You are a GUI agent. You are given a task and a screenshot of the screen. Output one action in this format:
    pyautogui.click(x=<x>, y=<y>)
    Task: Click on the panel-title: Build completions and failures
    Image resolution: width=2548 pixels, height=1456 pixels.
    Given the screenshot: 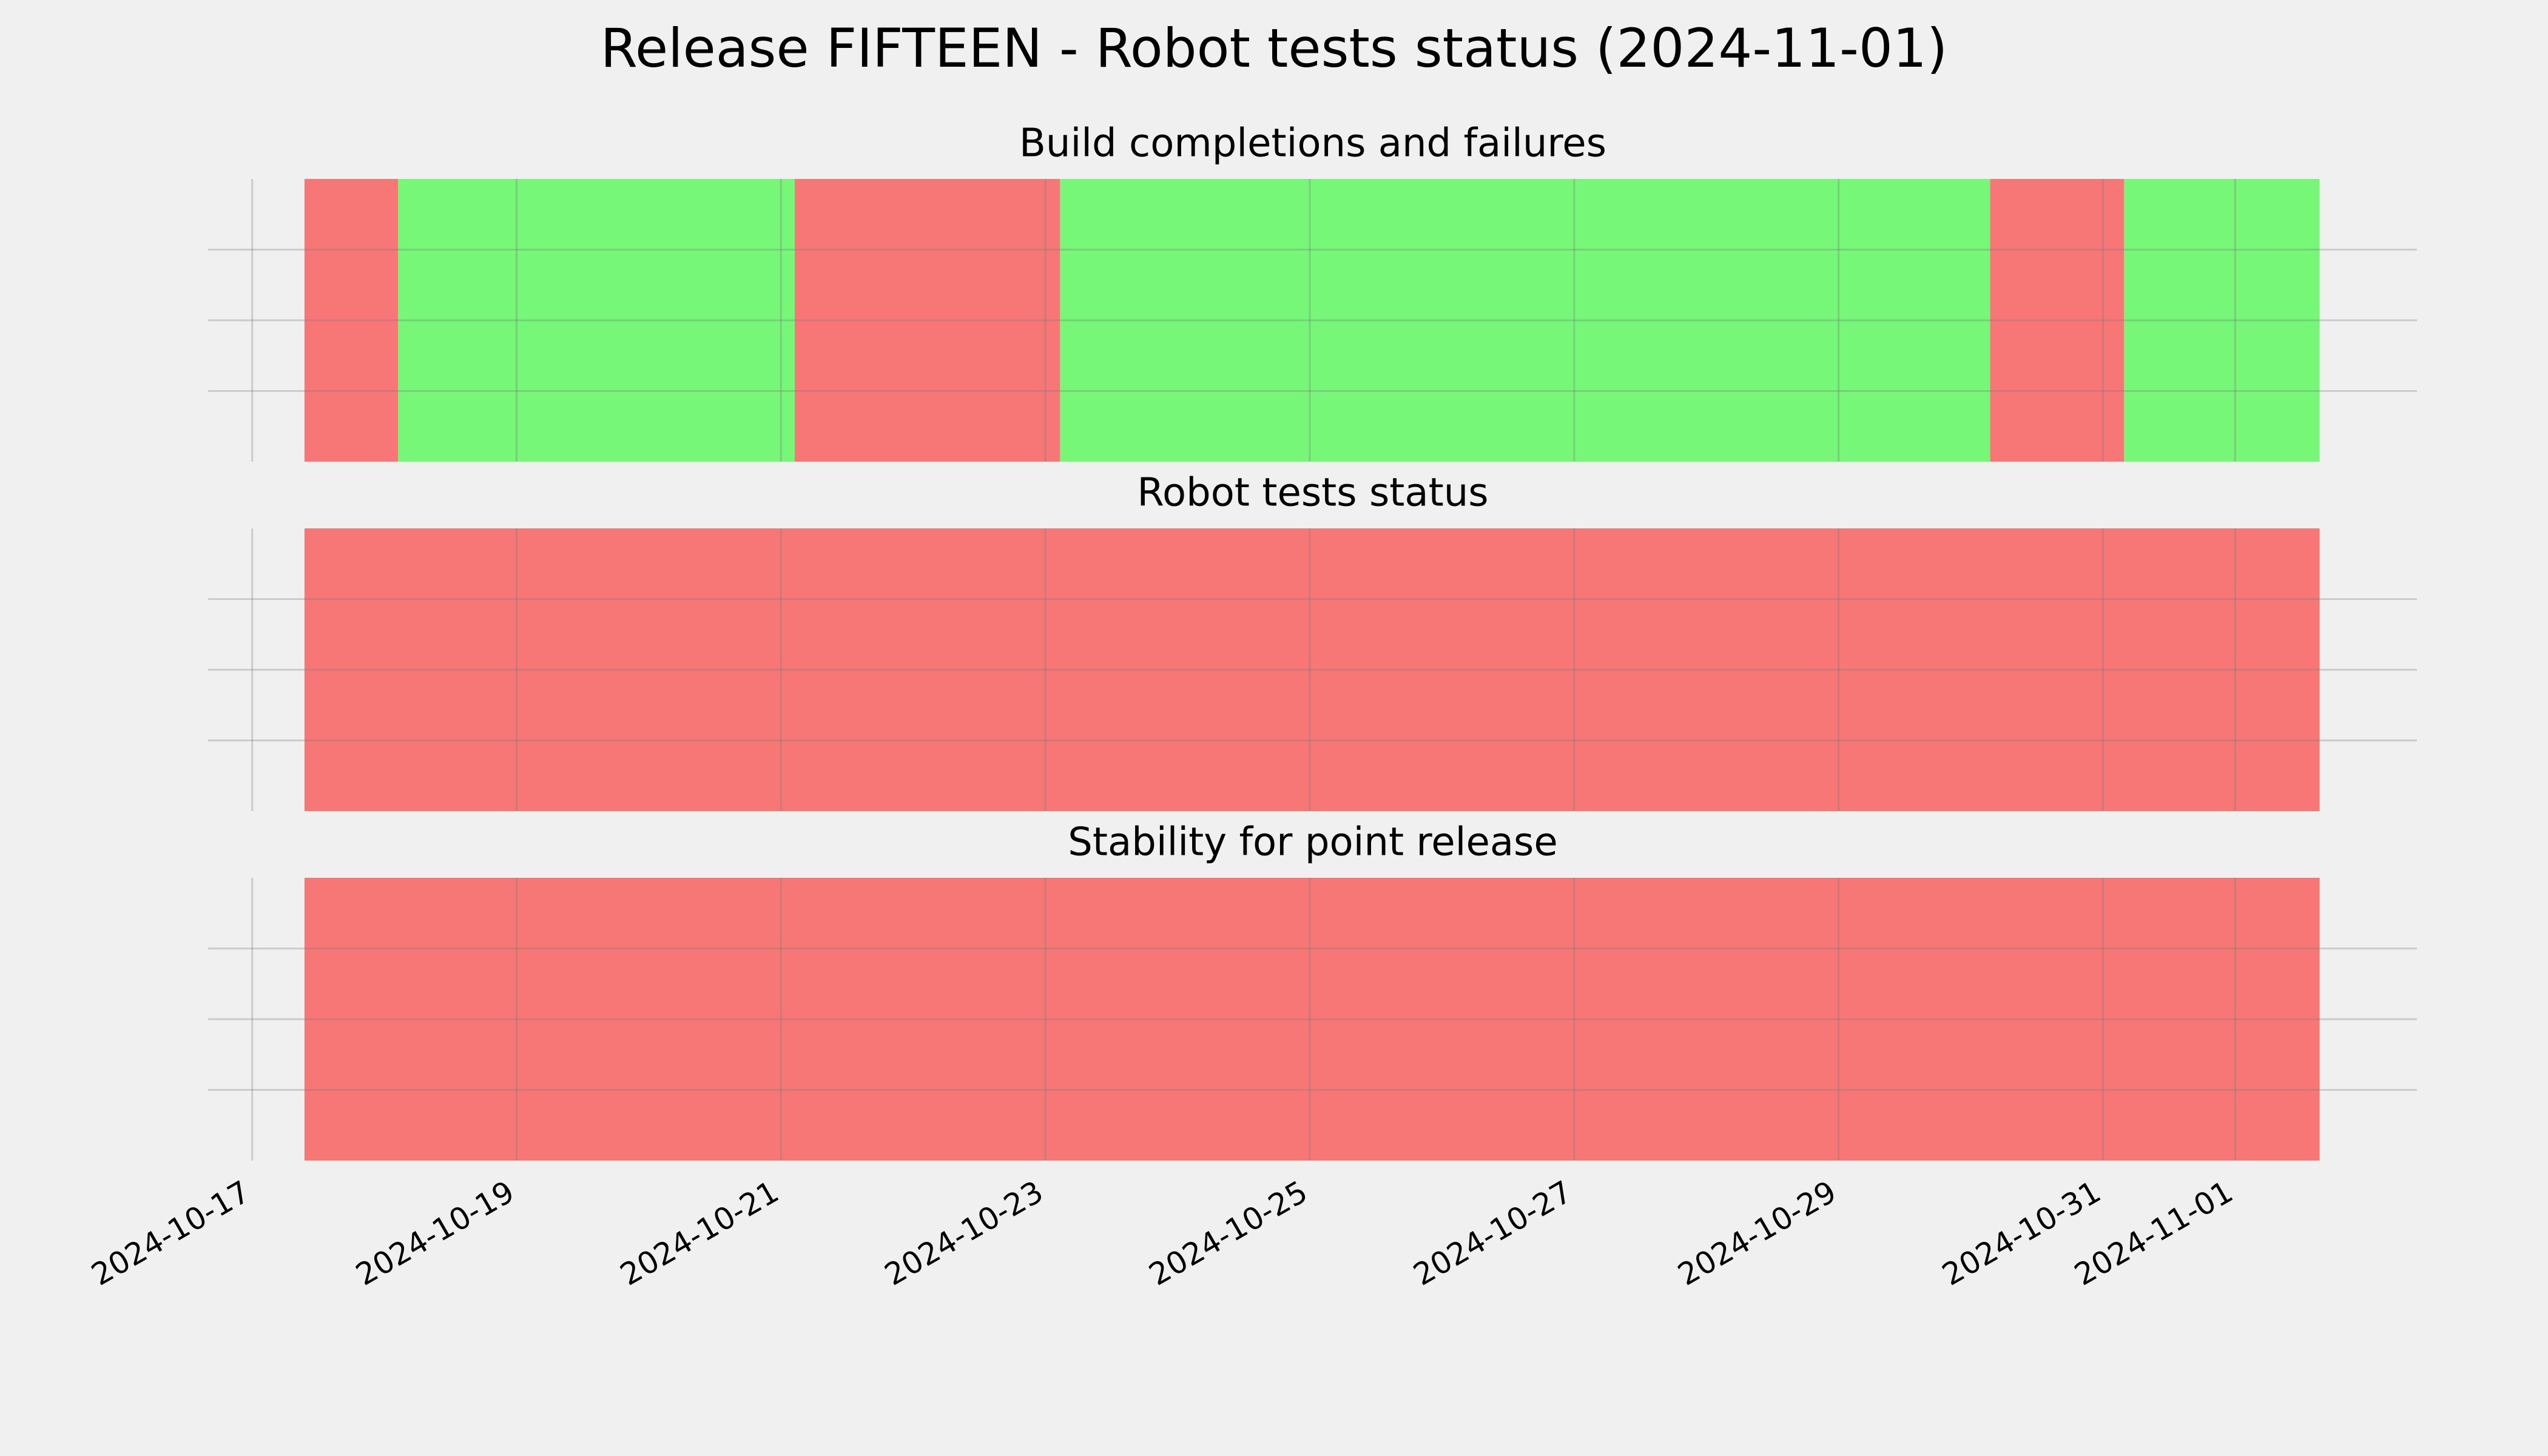 What is the action you would take?
    pyautogui.click(x=1312, y=143)
    